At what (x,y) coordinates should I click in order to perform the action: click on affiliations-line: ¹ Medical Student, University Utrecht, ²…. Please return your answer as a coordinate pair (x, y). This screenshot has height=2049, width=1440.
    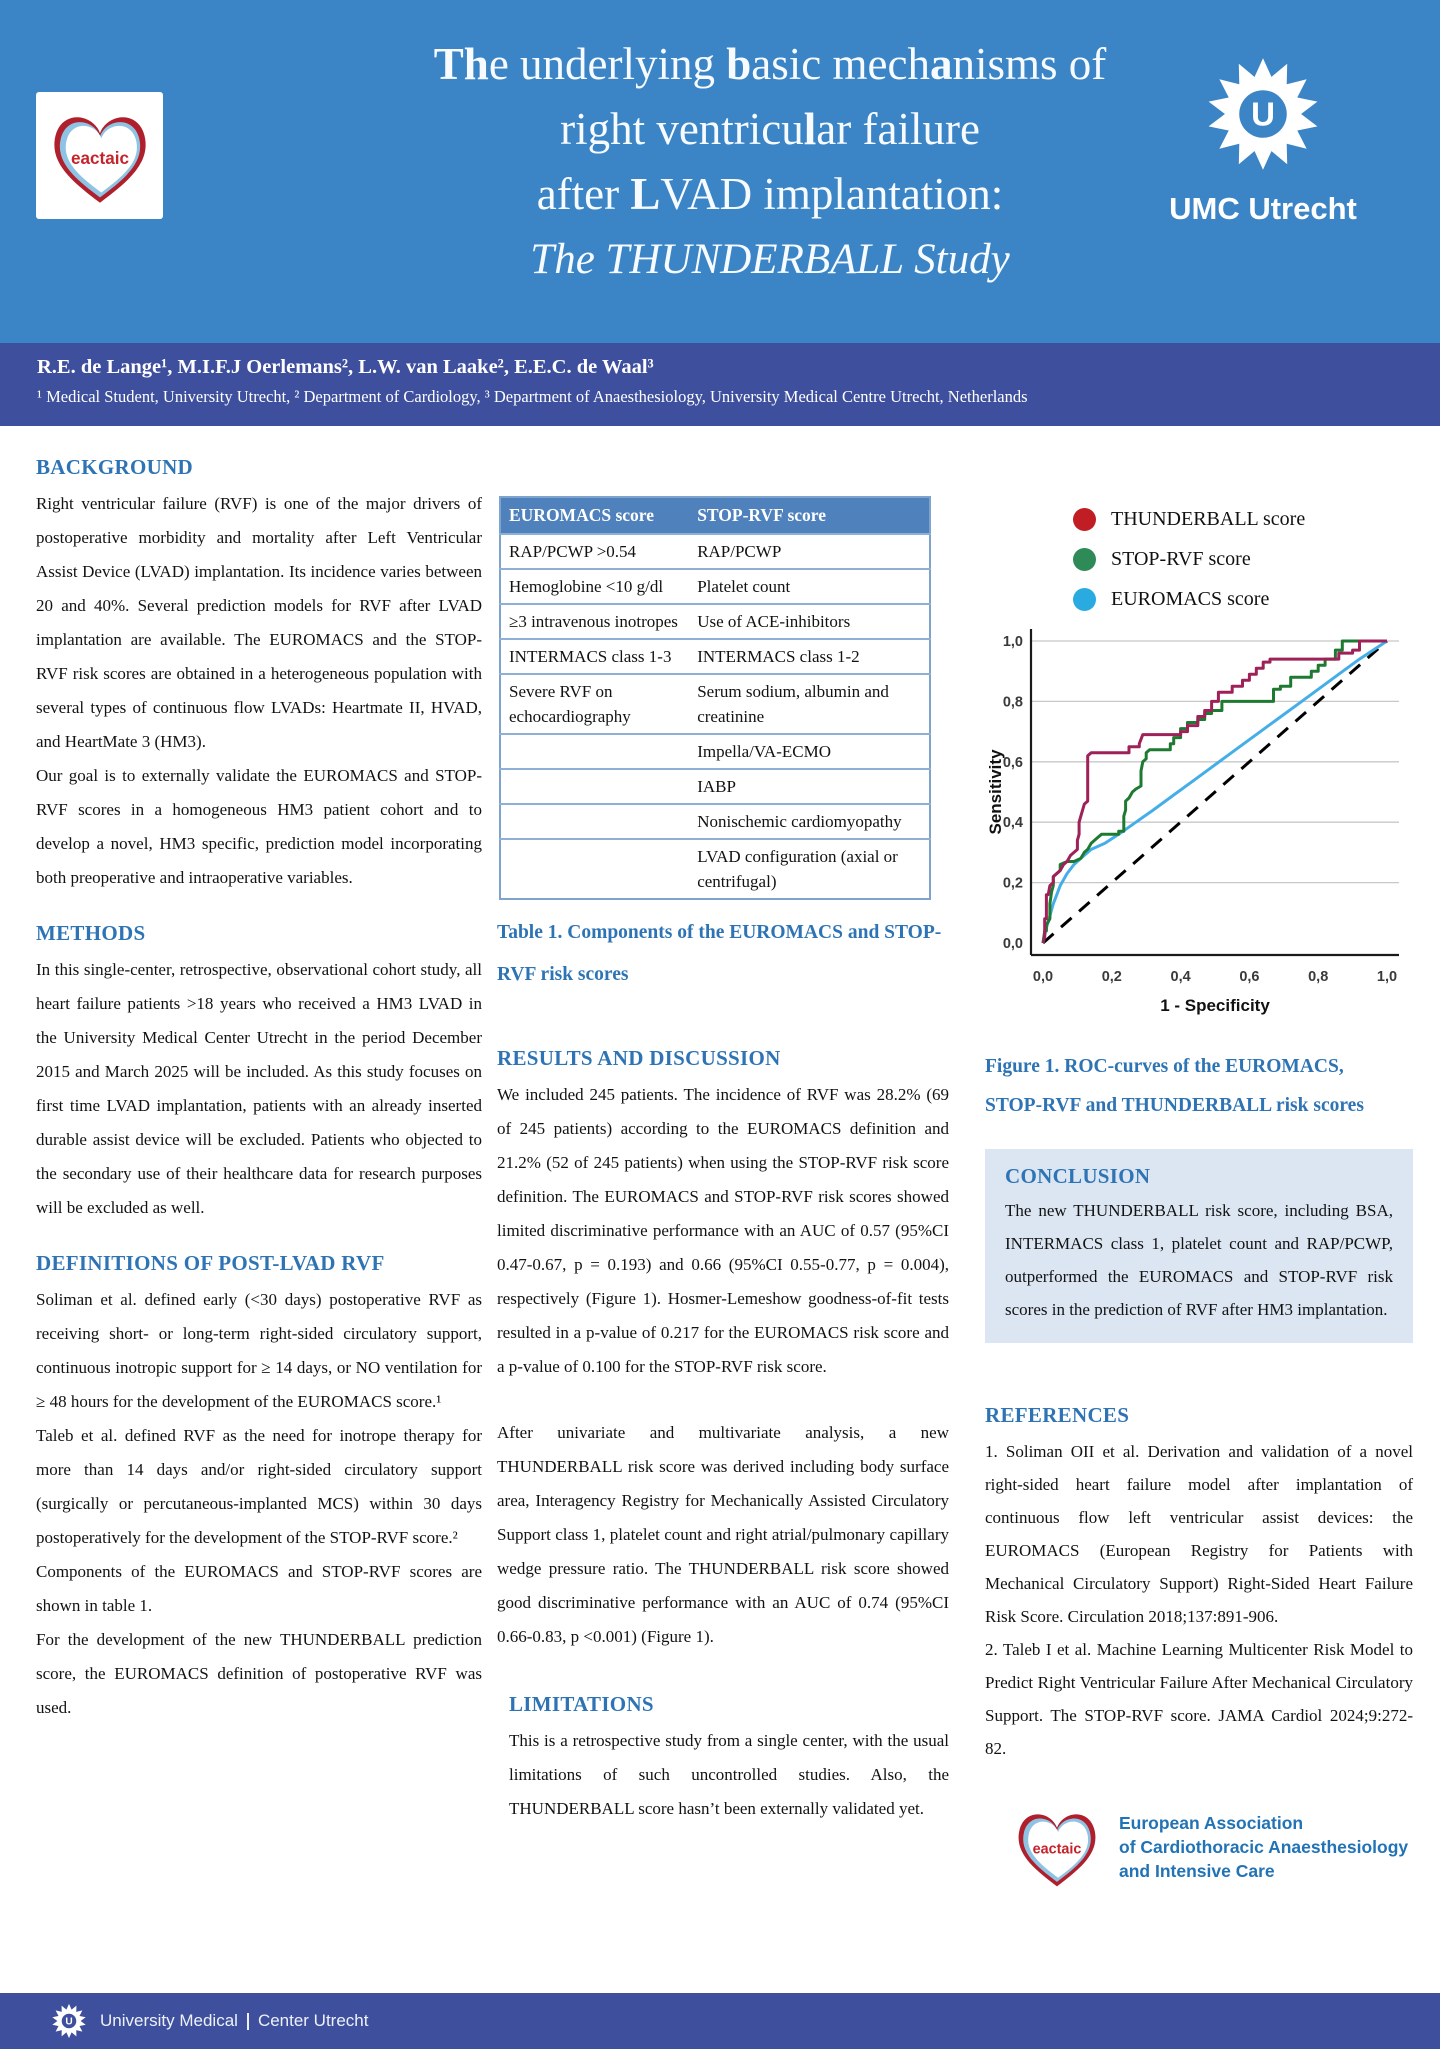
    Looking at the image, I should click on (532, 396).